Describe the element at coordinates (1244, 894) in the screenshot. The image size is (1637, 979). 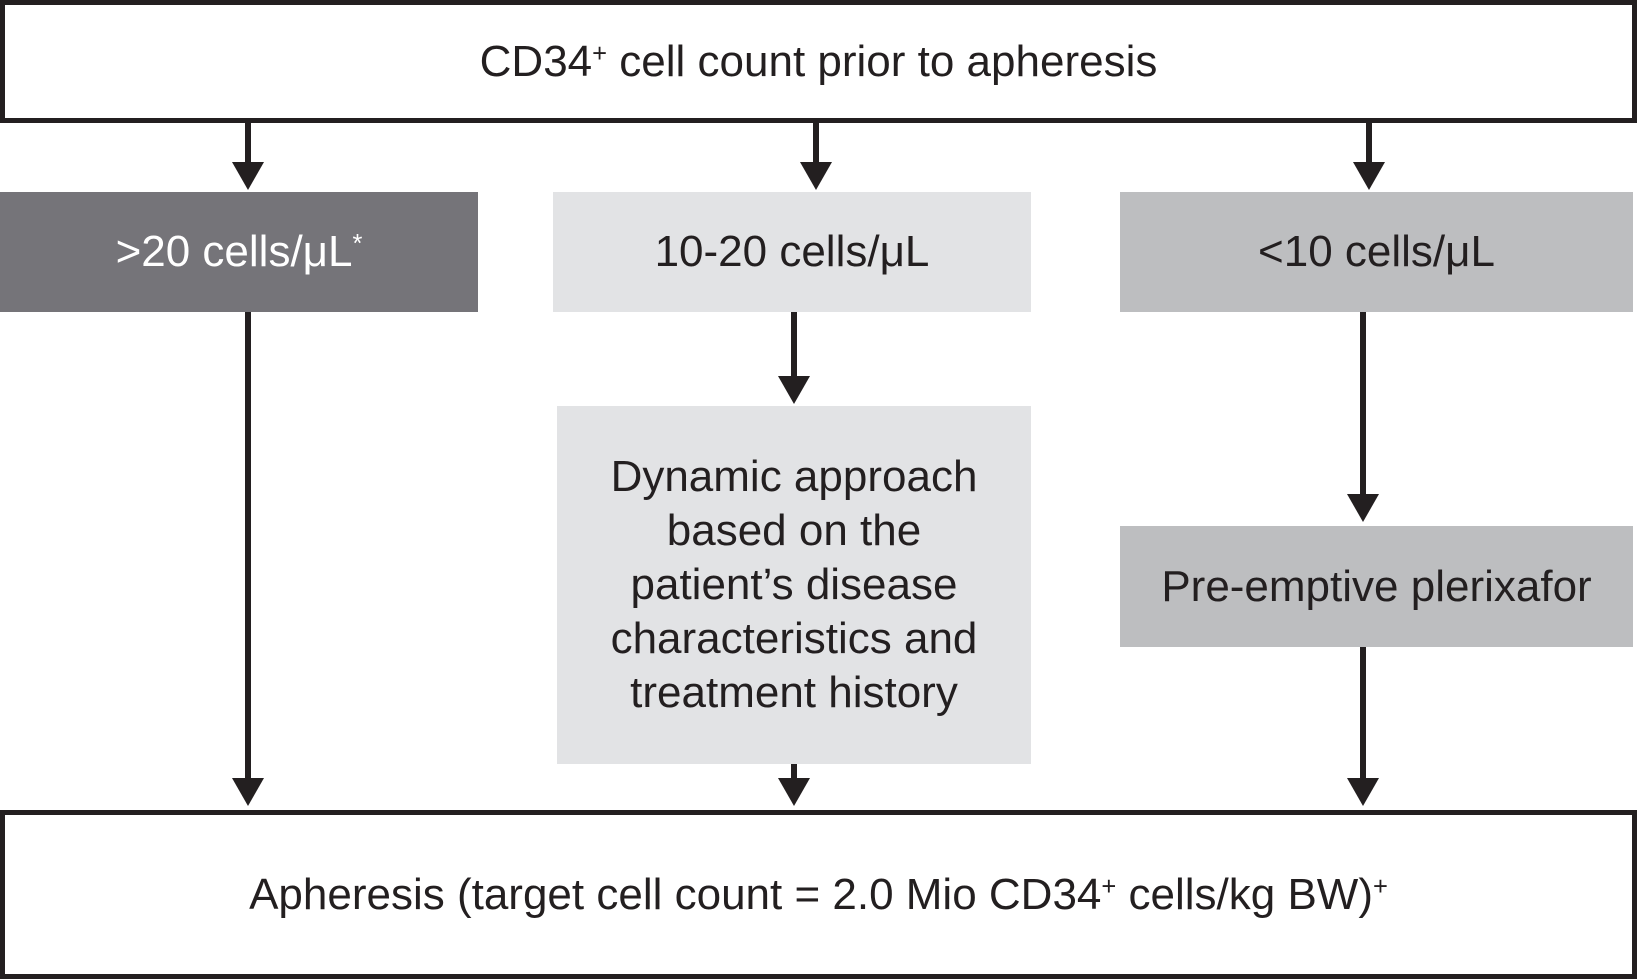
I see `apheresis-label-rest: cells/kg BW)` at that location.